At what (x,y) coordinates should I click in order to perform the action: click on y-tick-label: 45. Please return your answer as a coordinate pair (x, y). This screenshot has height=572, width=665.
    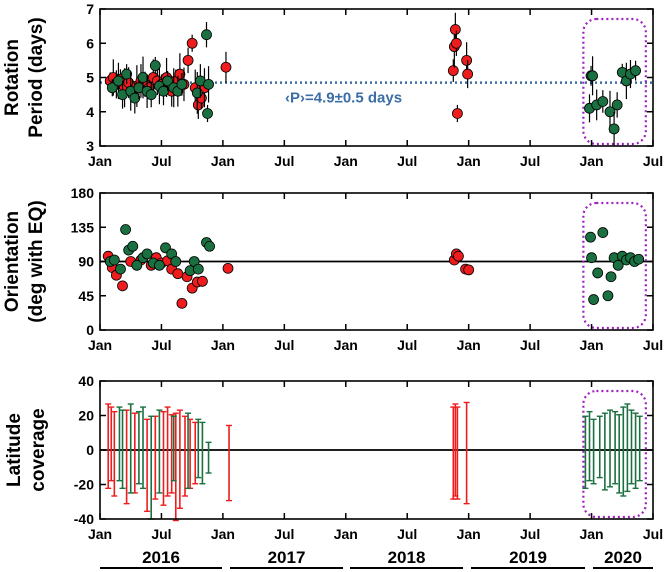
    Looking at the image, I should click on (86, 296).